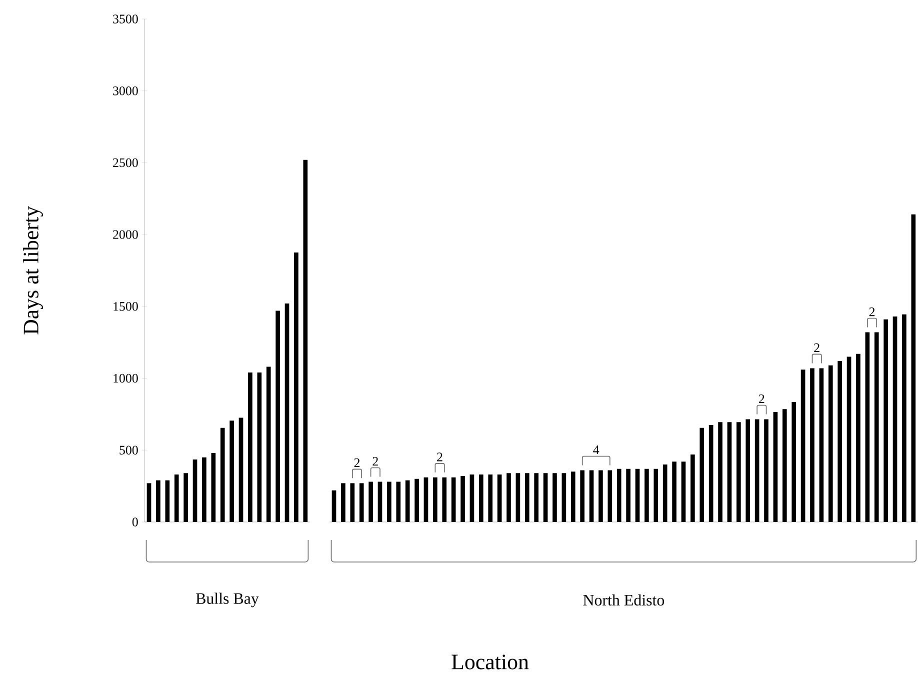 Image resolution: width=918 pixels, height=679 pixels. What do you see at coordinates (135, 522) in the screenshot?
I see `y-tick-label: 0` at bounding box center [135, 522].